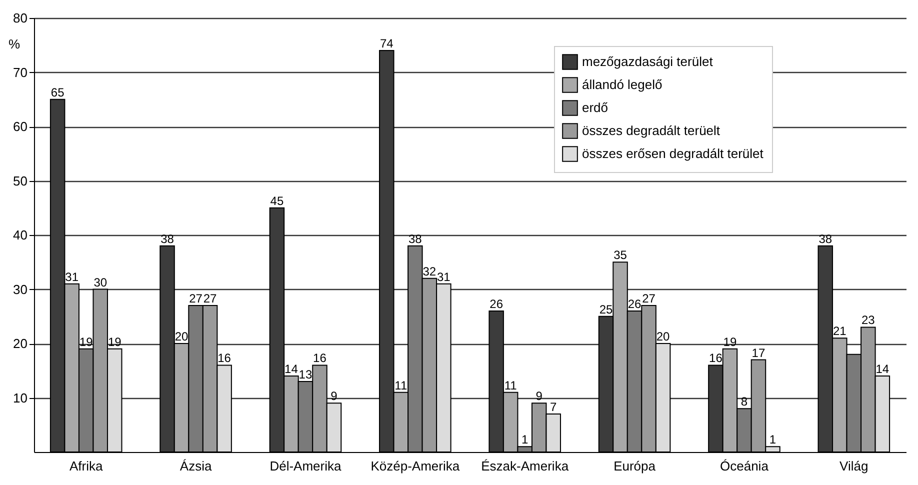 The width and height of the screenshot is (918, 485). I want to click on legend-label: összes degradált terüelt, so click(651, 130).